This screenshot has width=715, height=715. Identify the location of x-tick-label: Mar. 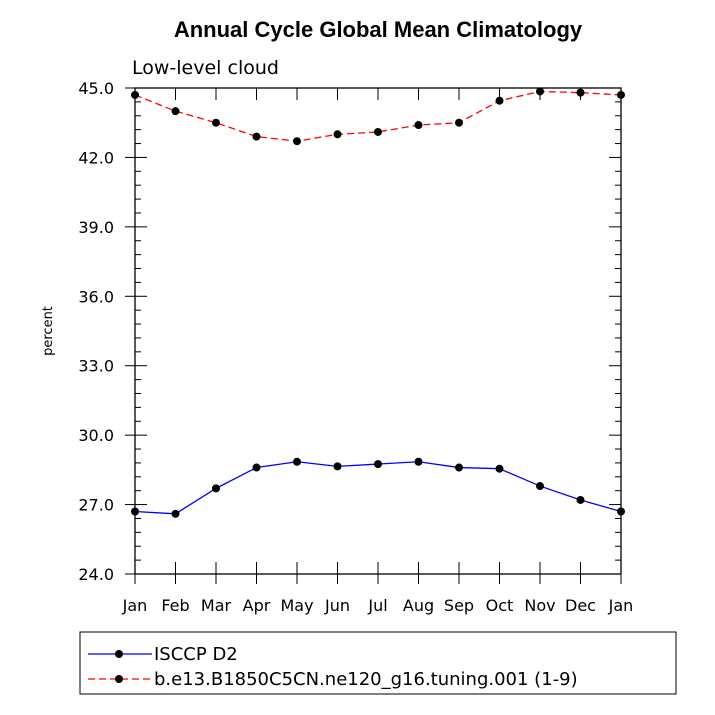
(216, 605).